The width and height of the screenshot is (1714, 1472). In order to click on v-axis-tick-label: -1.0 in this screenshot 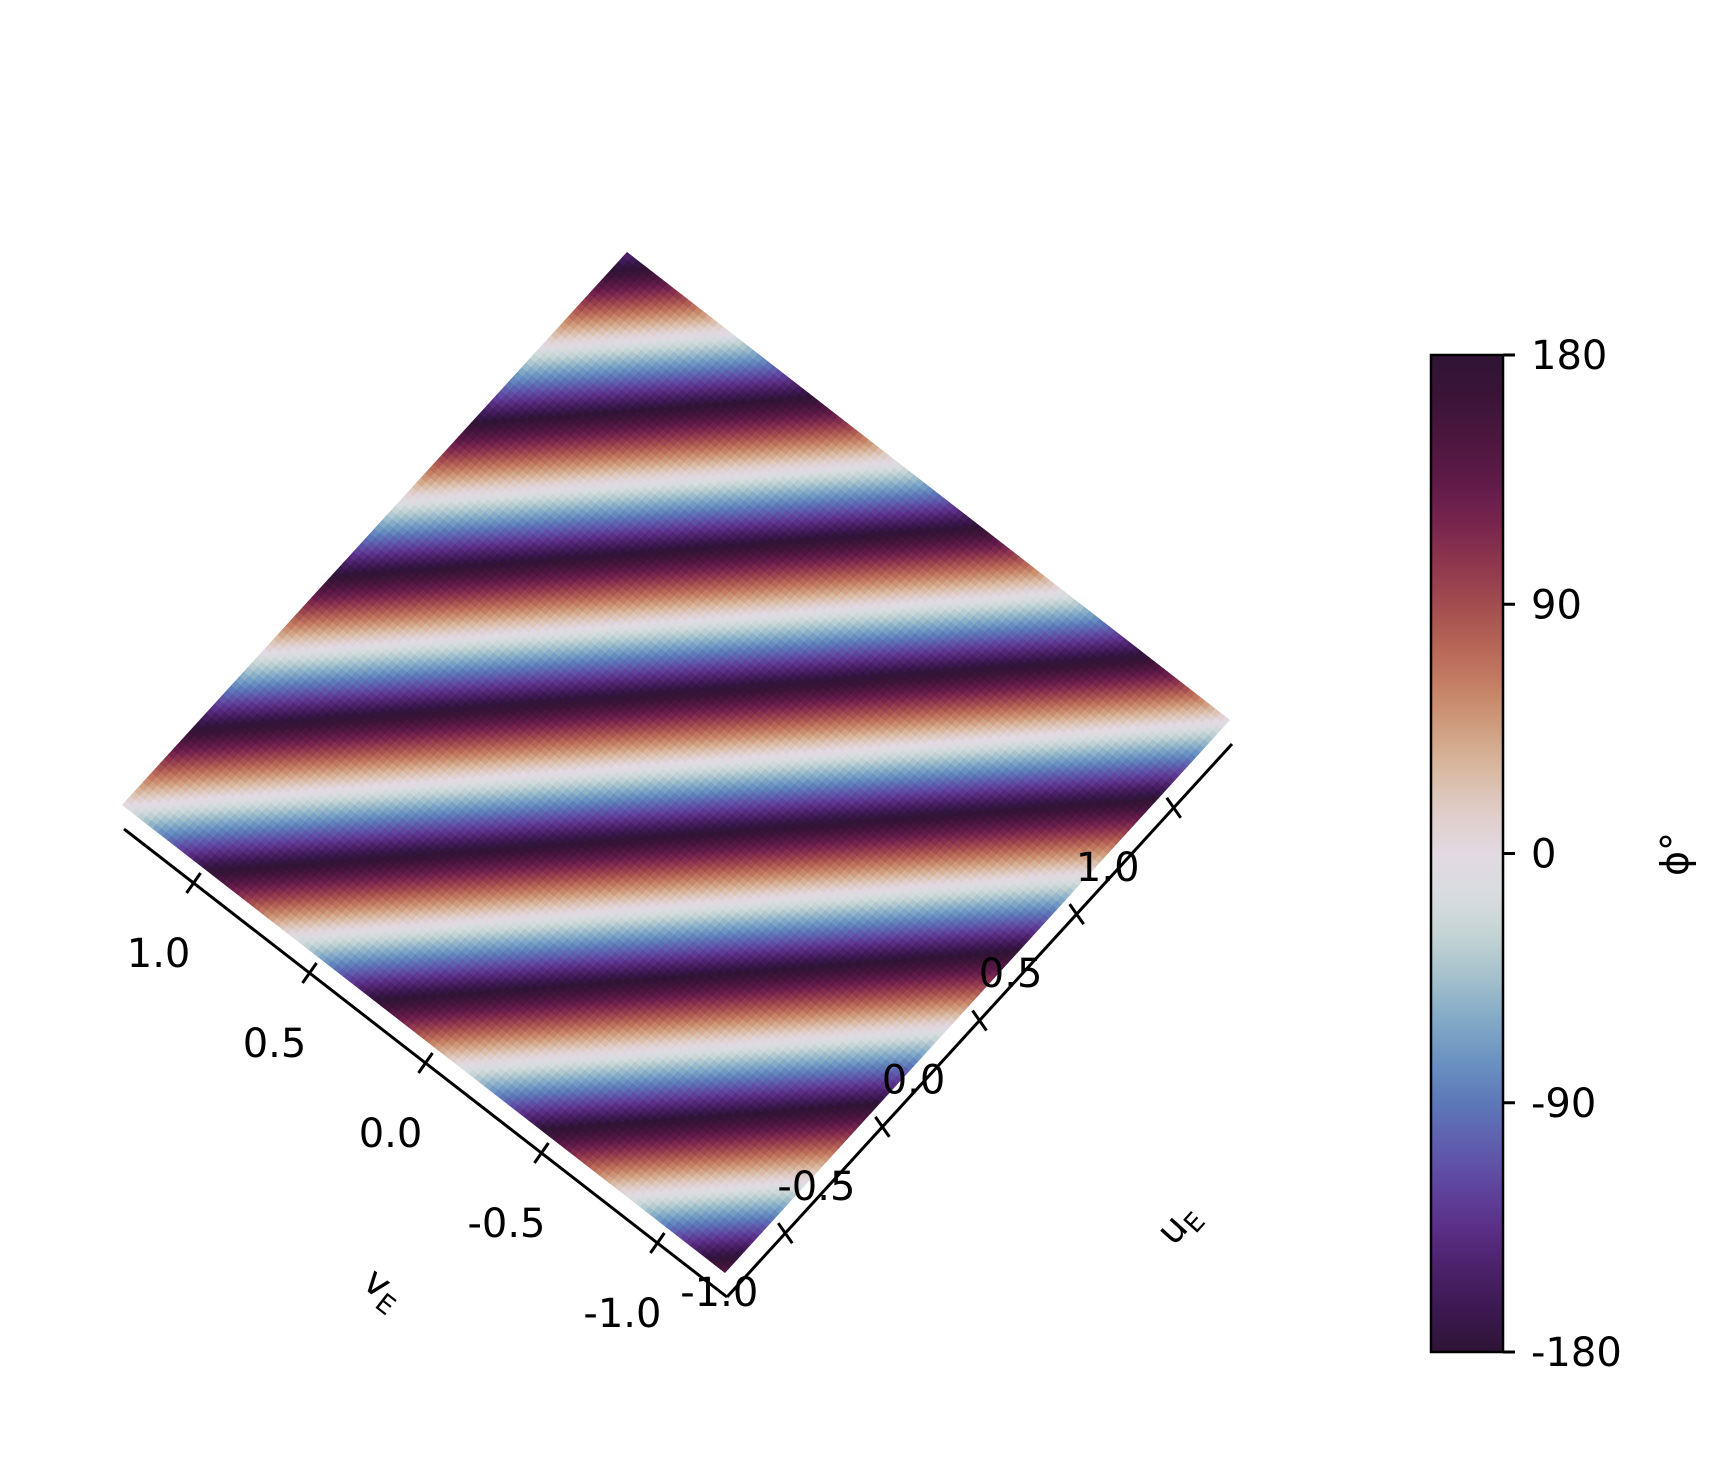, I will do `click(622, 1314)`.